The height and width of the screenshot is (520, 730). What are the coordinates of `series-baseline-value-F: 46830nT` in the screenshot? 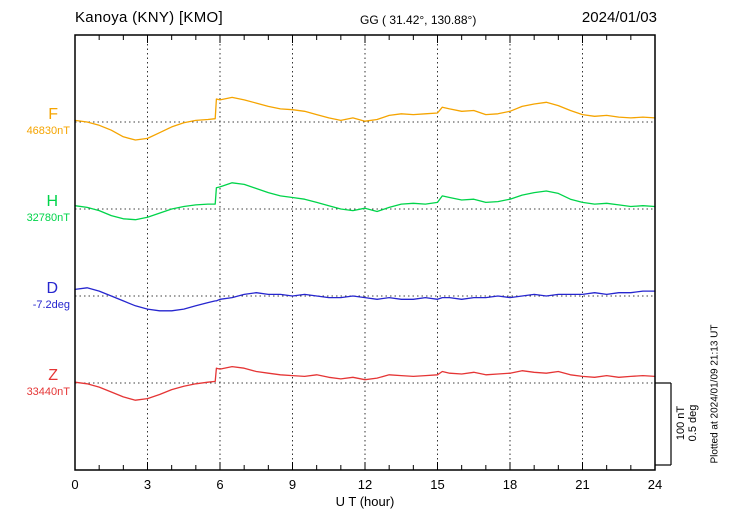 It's located at (48, 131).